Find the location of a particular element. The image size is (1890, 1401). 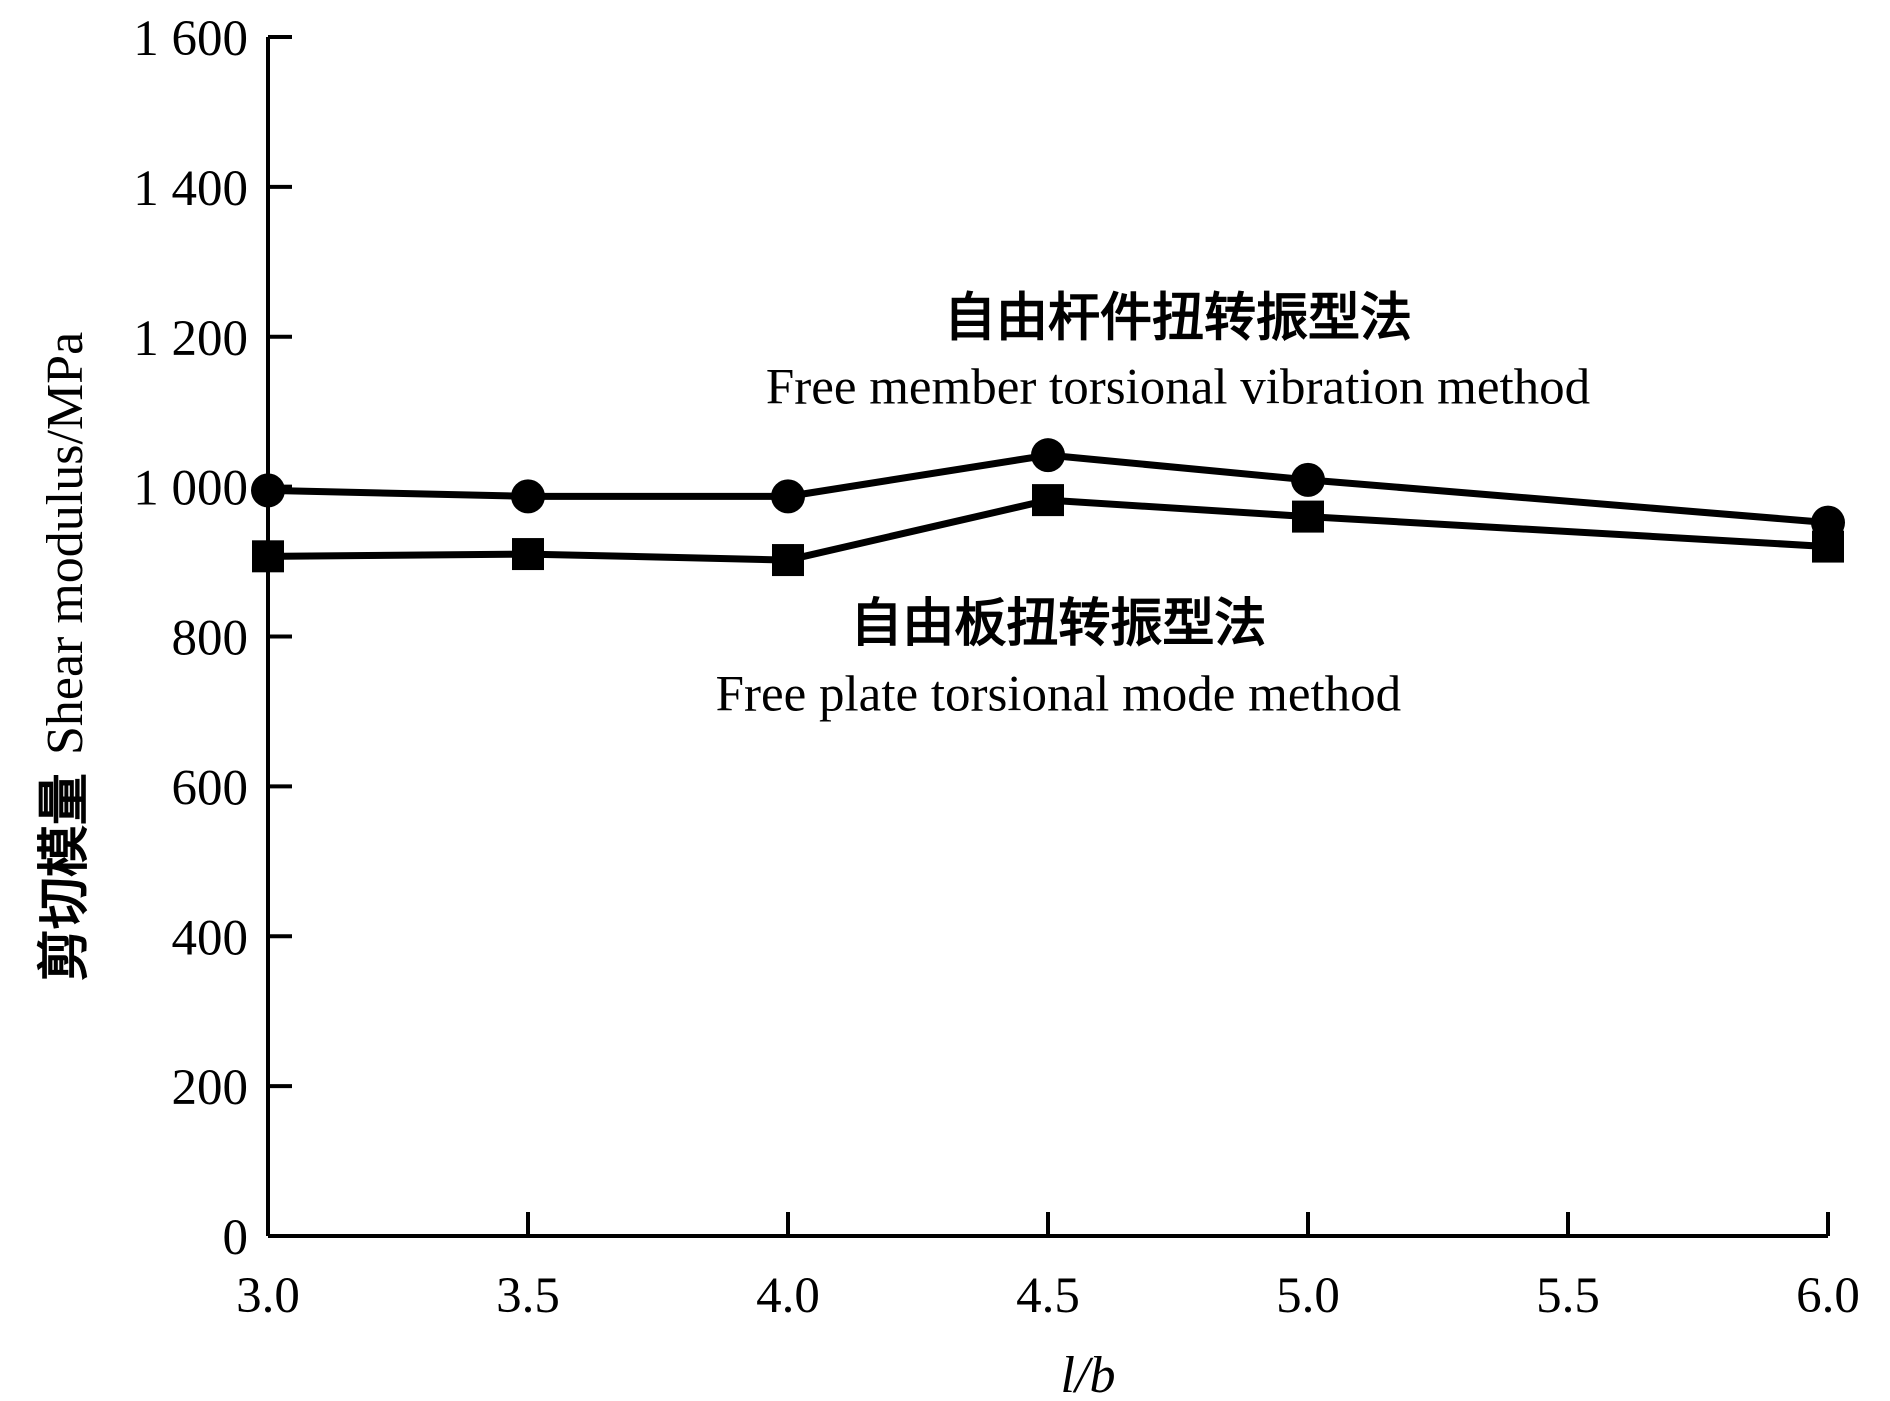

y-tick-label: 800 is located at coordinates (210, 639).